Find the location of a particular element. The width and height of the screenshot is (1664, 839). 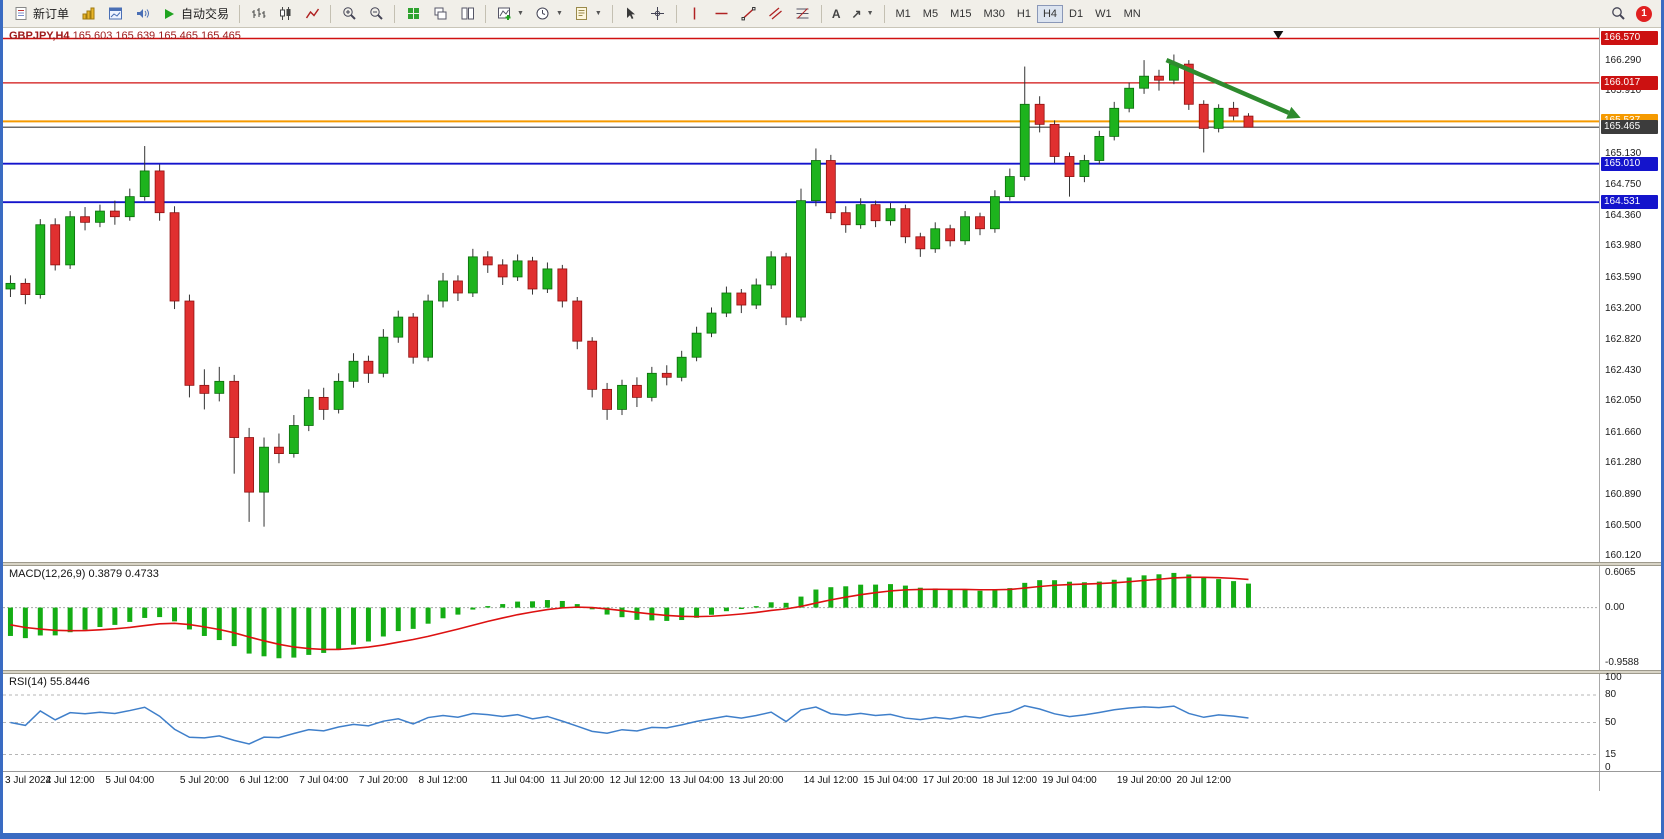

vertical-line-button is located at coordinates (695, 13).